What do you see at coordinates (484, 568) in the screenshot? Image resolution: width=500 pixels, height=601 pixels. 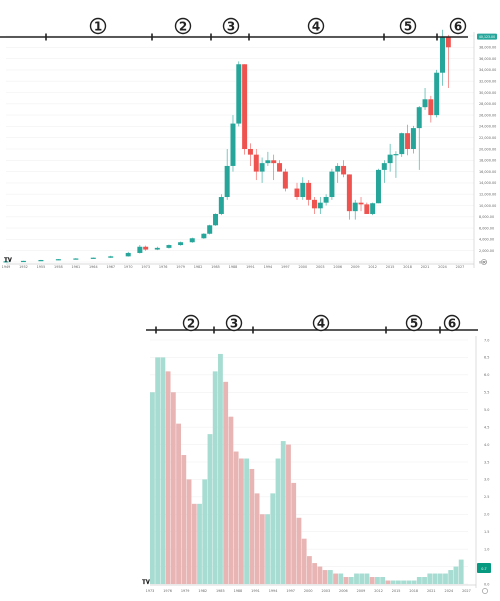 I see `bottom-current-value-badge` at bounding box center [484, 568].